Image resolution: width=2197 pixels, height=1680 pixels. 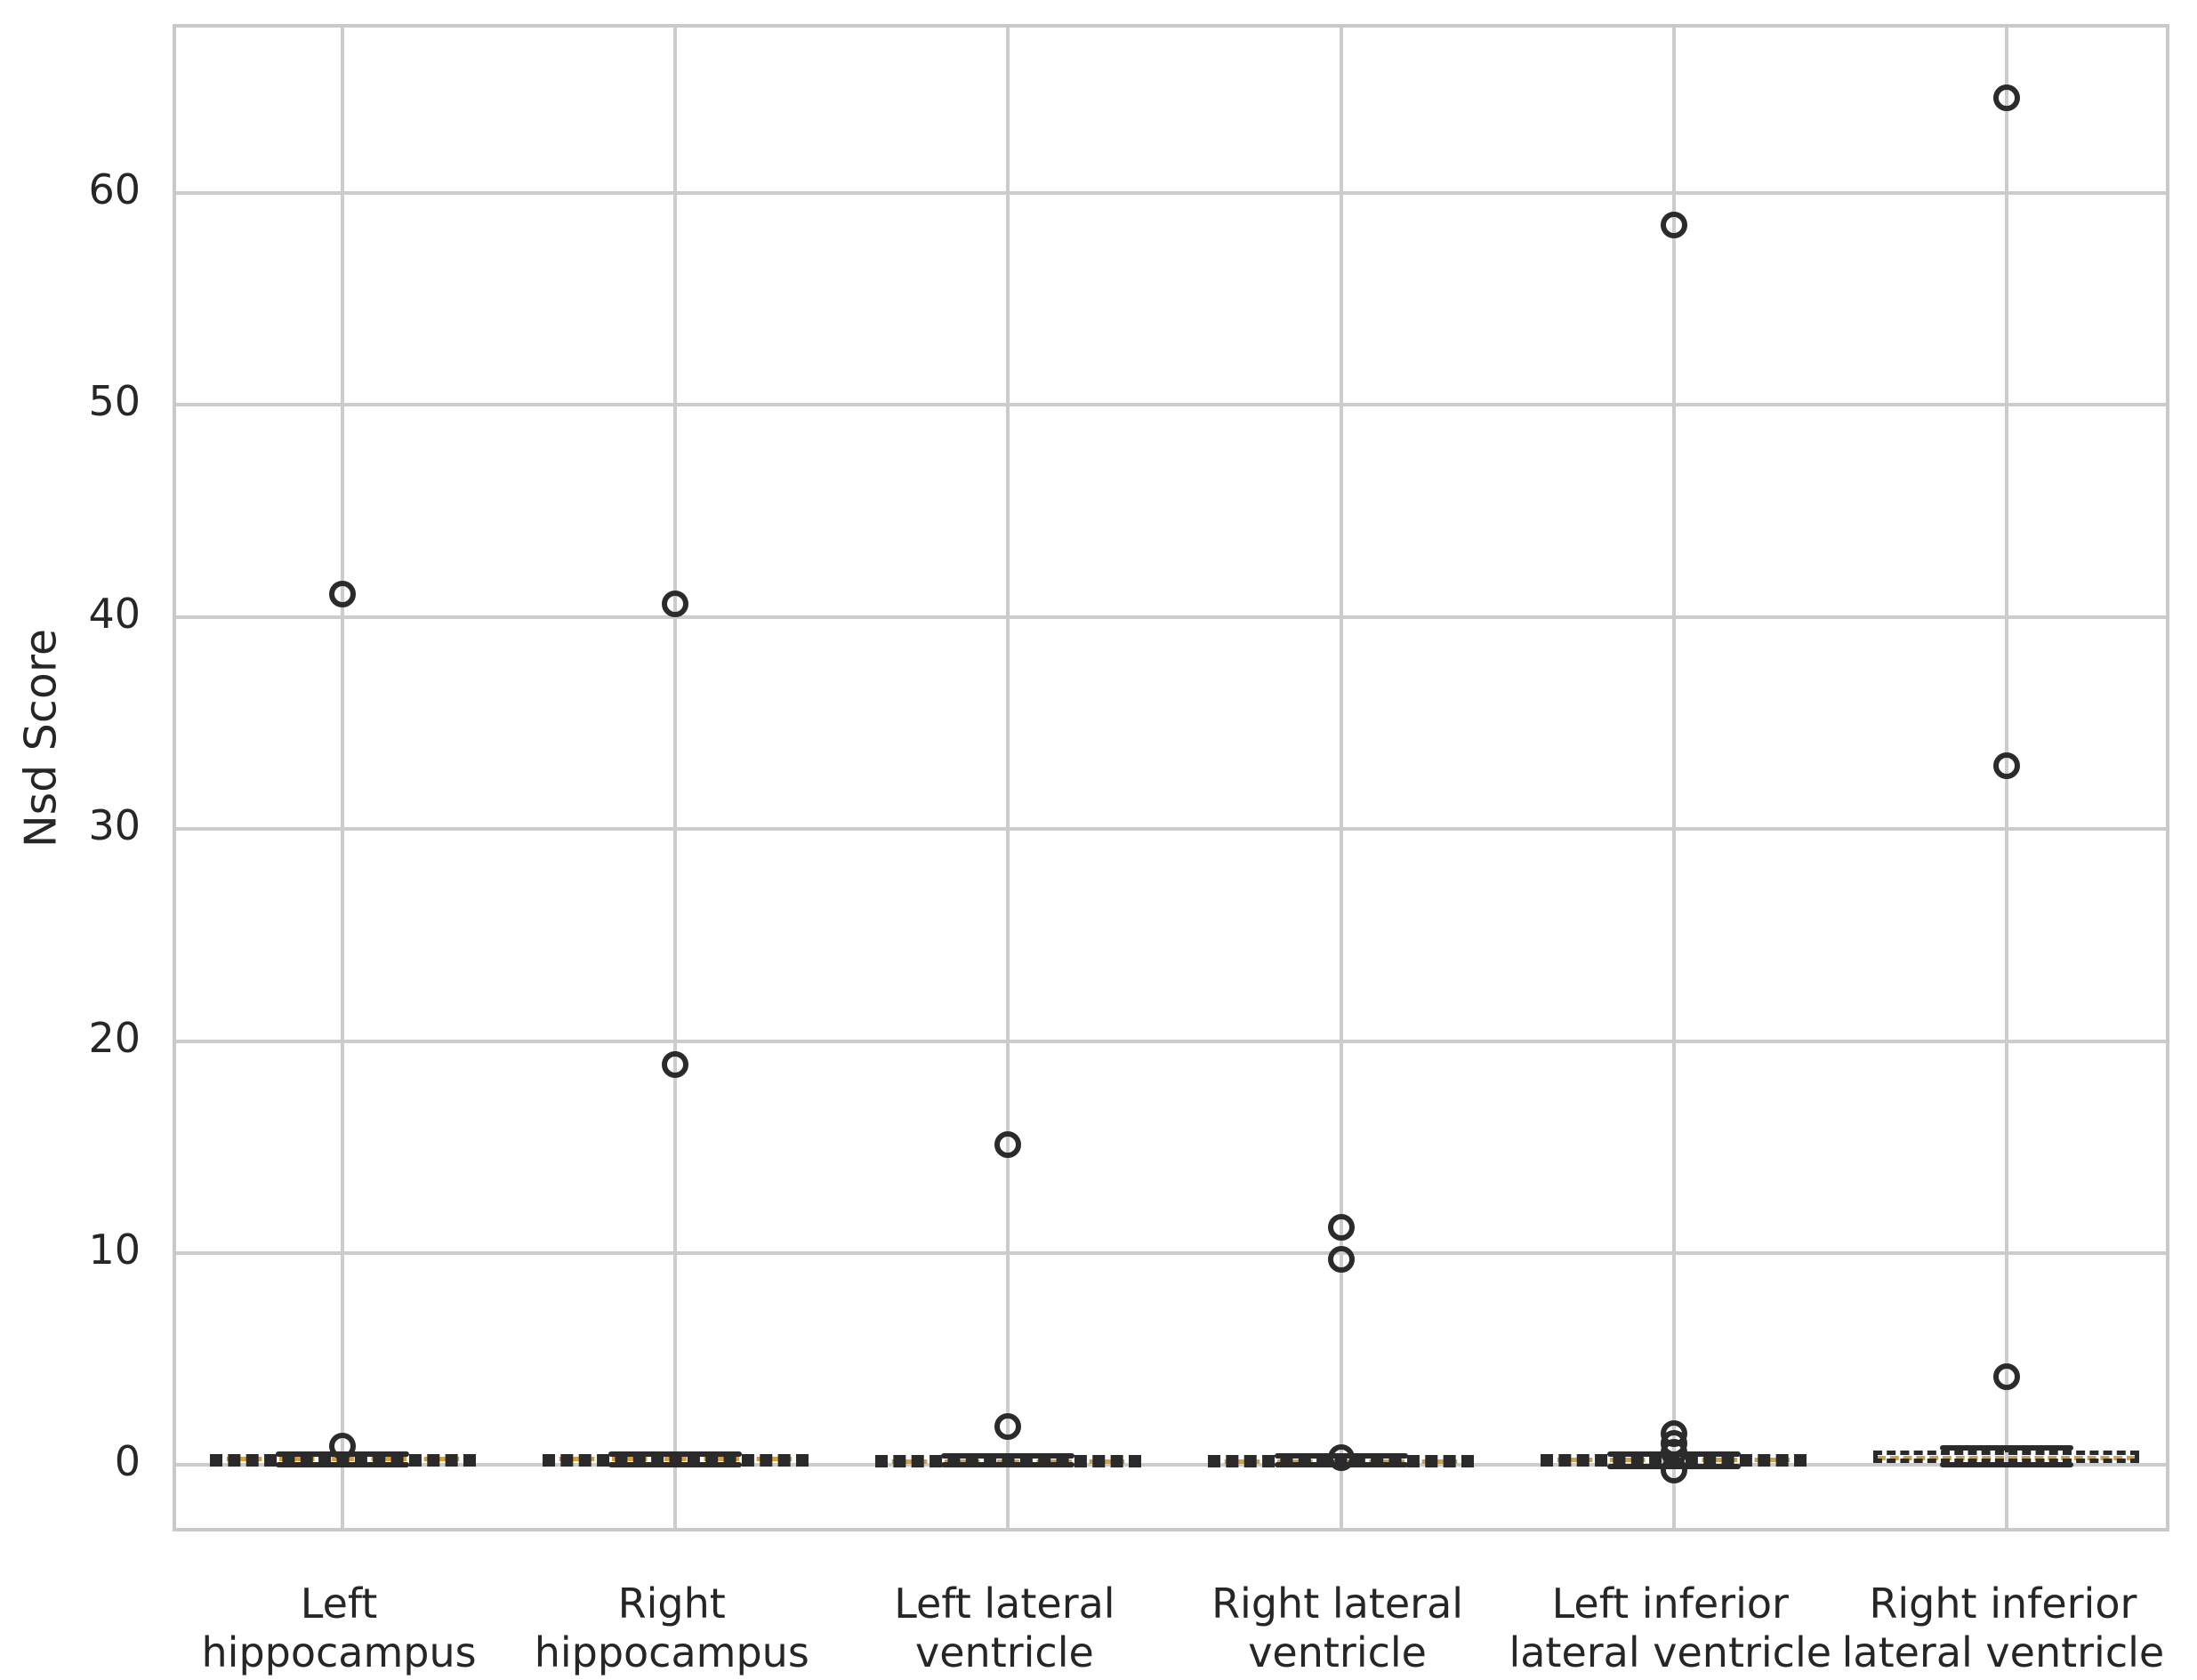 I want to click on x-tick-label-line: Left lateral, so click(x=1004, y=1604).